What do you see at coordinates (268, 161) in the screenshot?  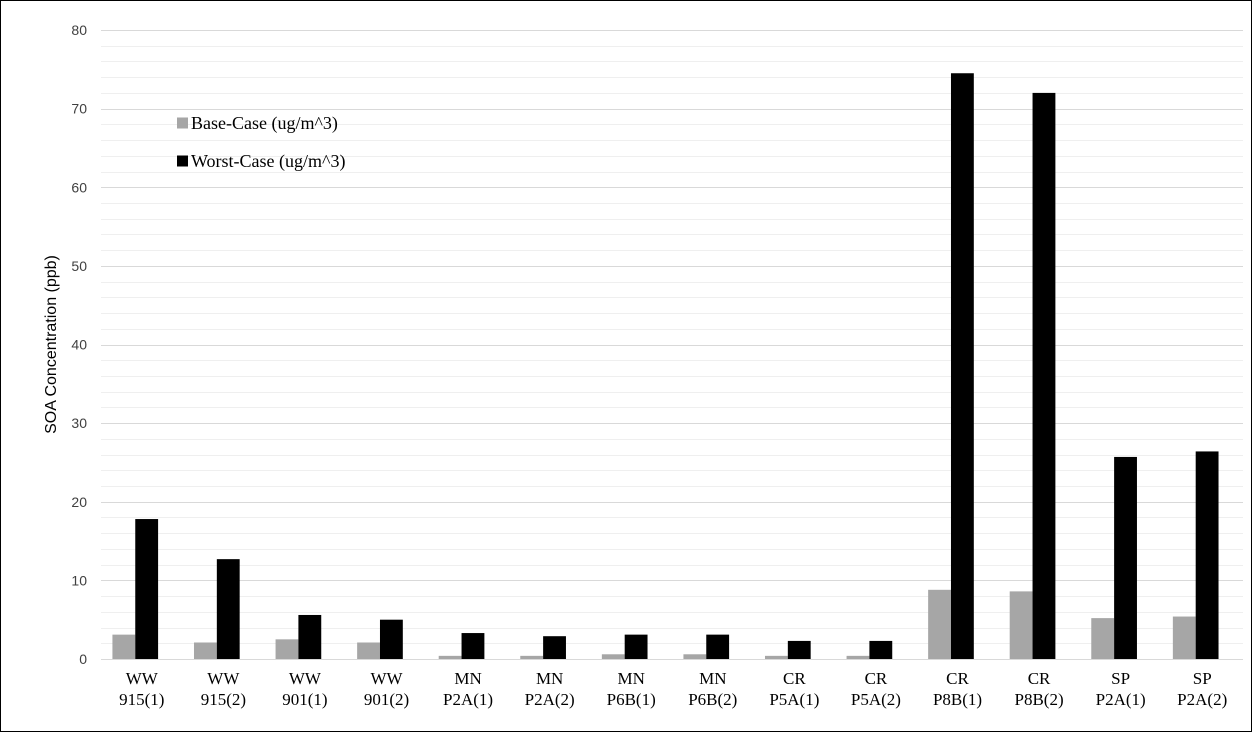 I see `legend-label-worst-case: Worst-Case (ug/m^3)` at bounding box center [268, 161].